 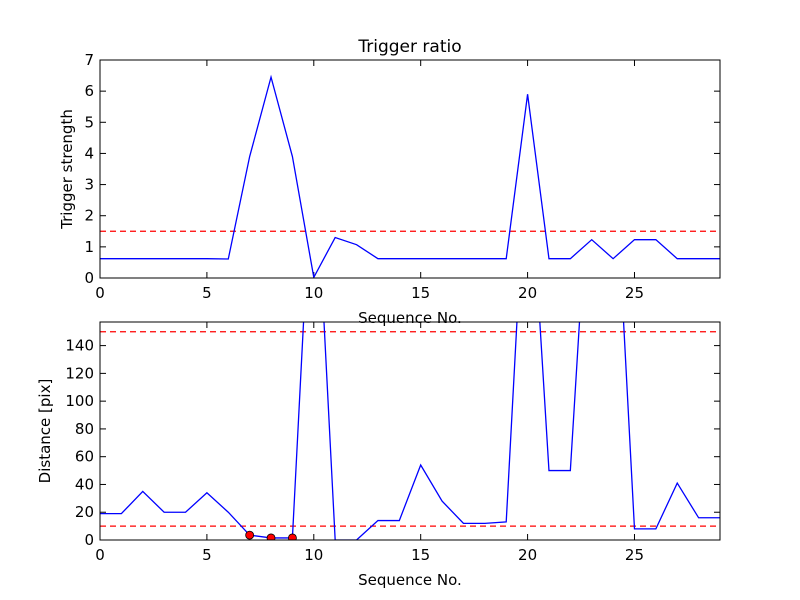 I want to click on y-tick-label: 100, so click(x=79, y=401).